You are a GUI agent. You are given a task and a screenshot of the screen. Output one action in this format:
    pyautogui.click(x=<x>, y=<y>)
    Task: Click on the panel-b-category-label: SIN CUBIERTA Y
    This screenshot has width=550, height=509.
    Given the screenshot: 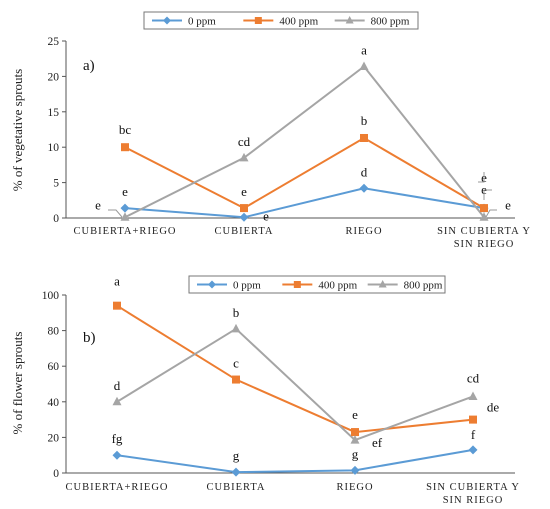 What is the action you would take?
    pyautogui.click(x=473, y=487)
    